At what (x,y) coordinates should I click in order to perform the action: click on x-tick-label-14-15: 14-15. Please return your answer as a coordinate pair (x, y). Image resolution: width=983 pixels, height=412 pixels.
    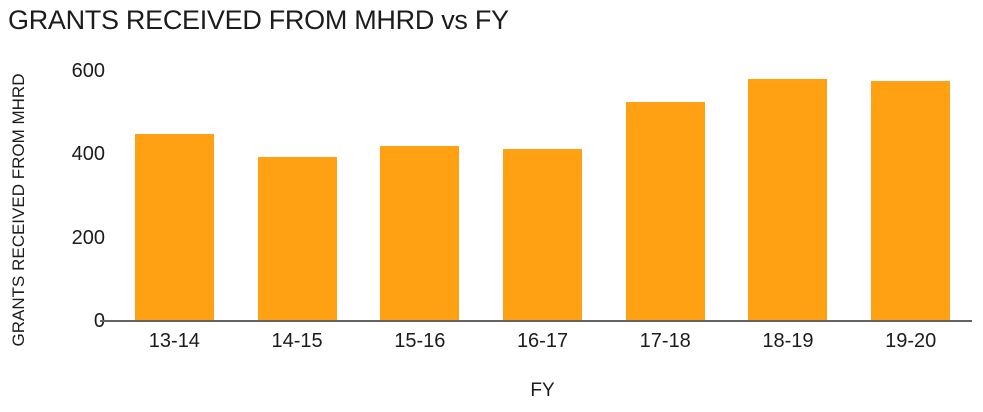
    Looking at the image, I should click on (297, 341).